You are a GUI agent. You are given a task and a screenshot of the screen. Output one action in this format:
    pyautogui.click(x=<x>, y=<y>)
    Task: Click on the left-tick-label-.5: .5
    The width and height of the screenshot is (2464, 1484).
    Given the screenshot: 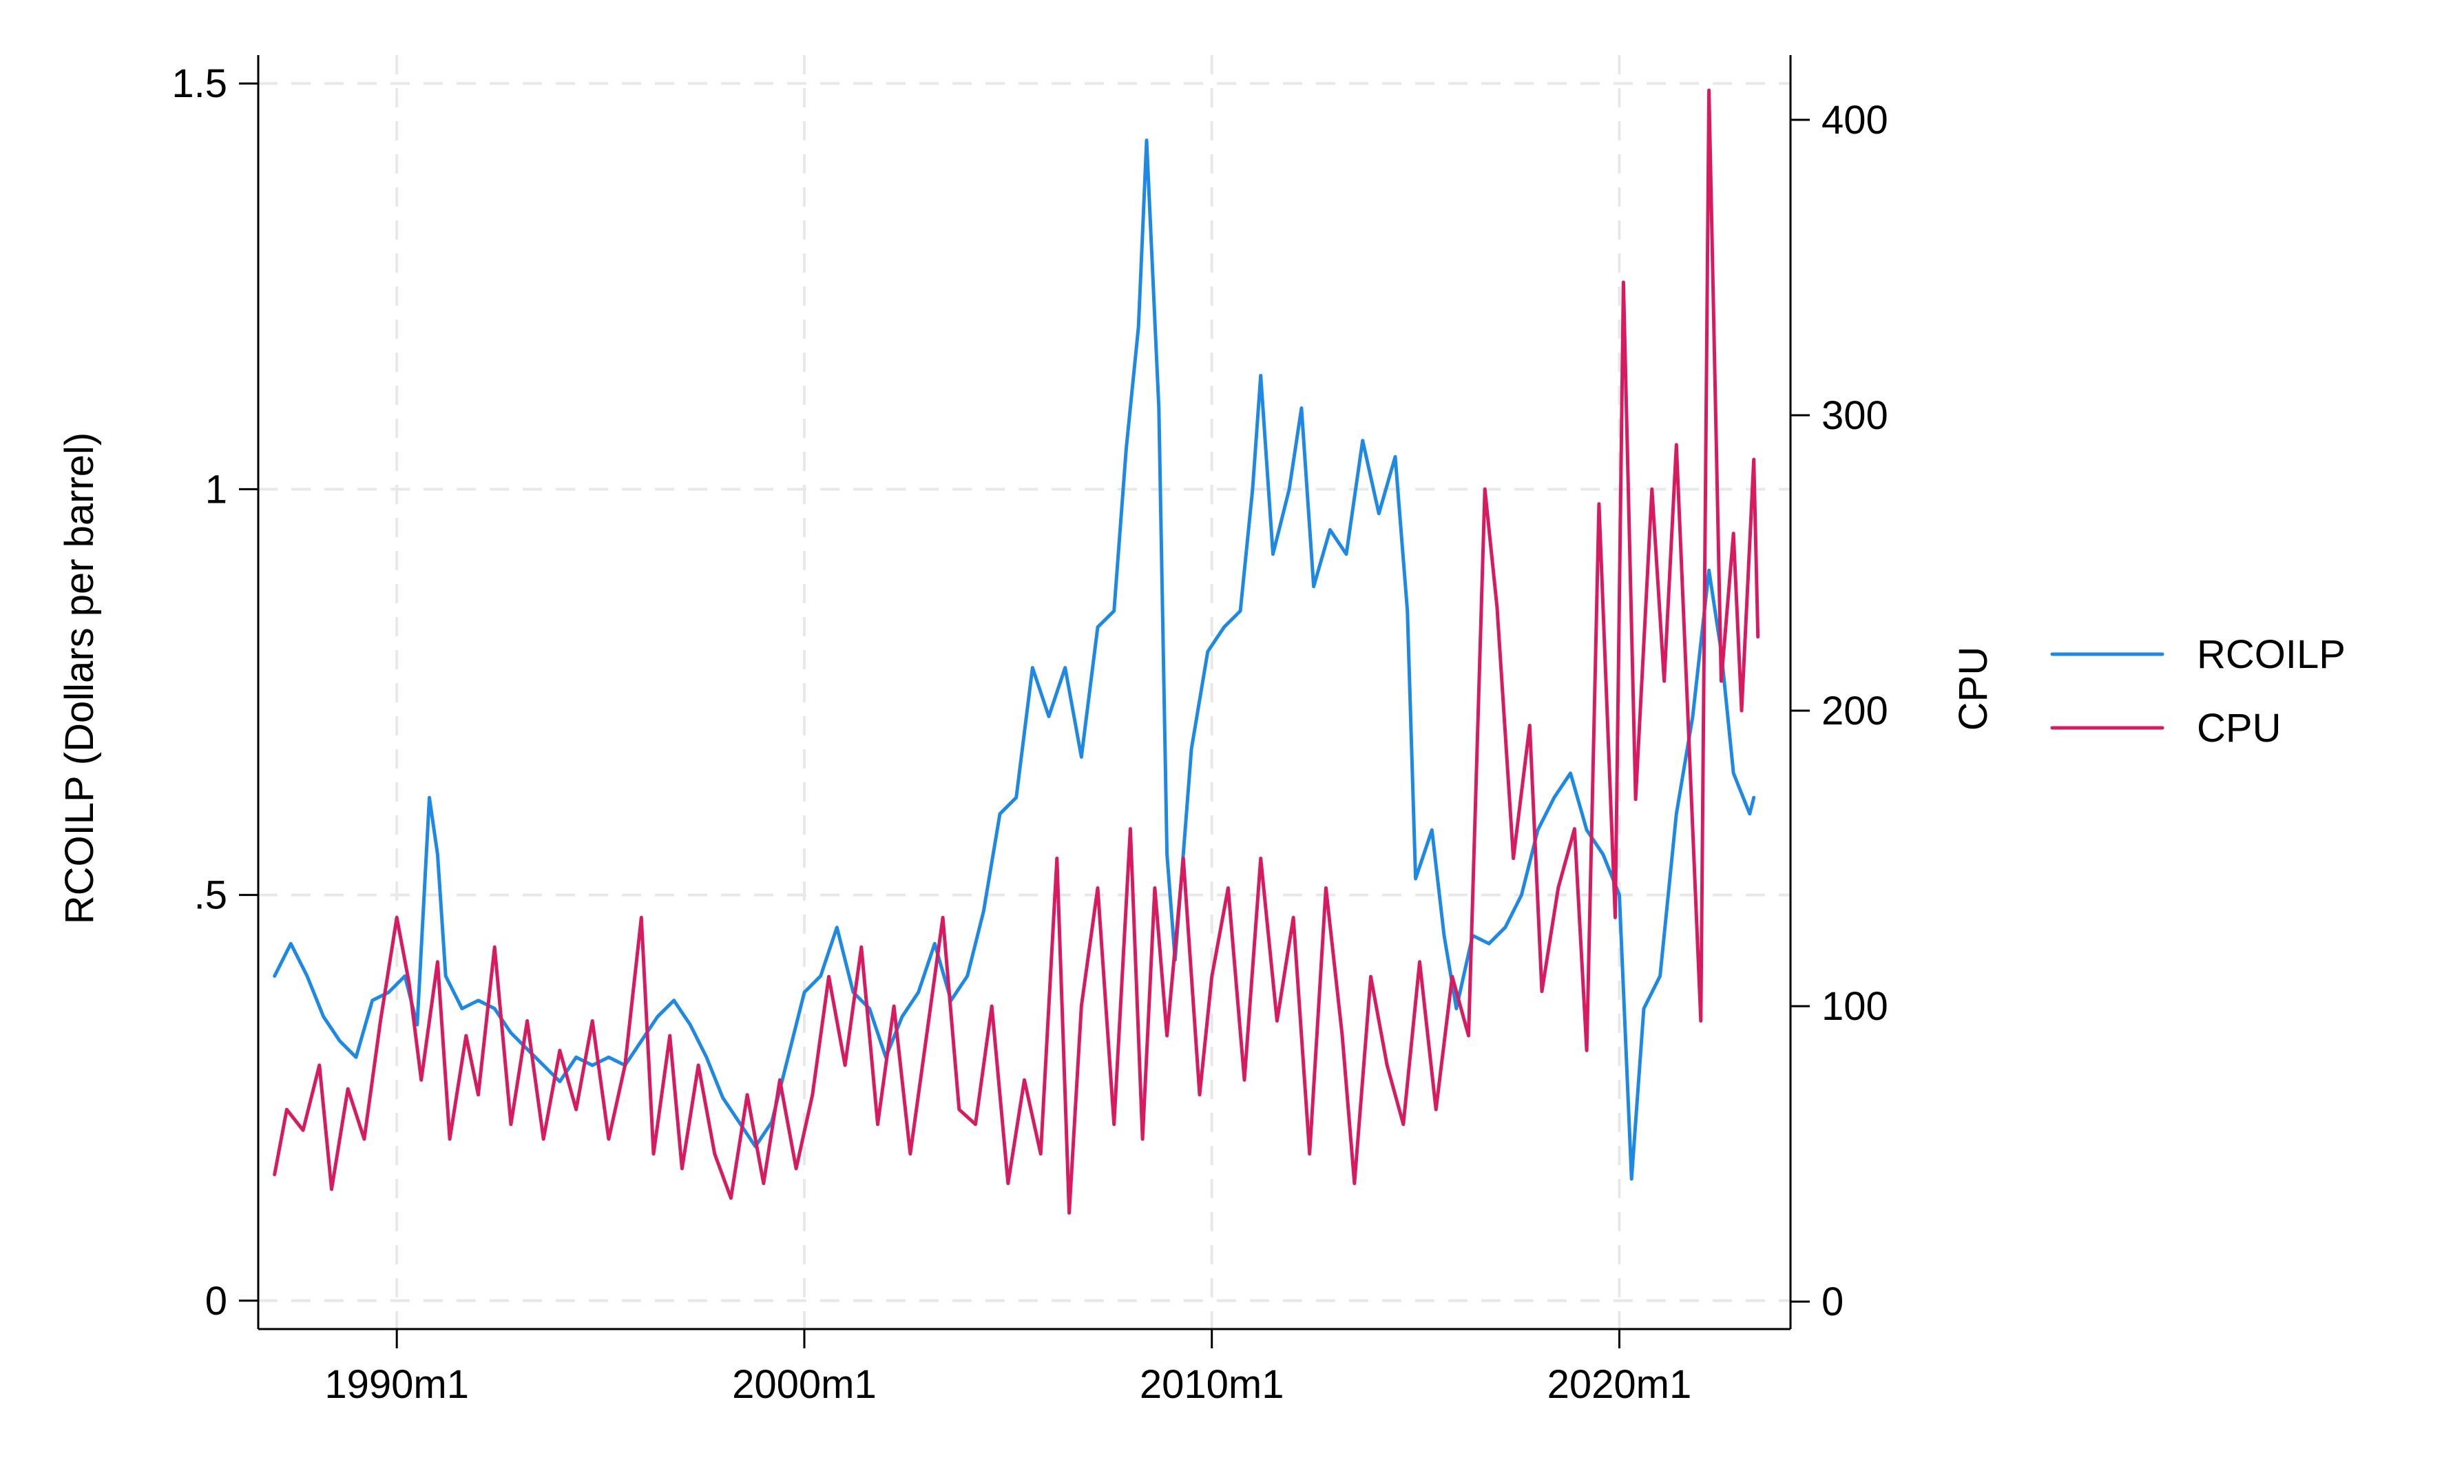 What is the action you would take?
    pyautogui.click(x=210, y=896)
    